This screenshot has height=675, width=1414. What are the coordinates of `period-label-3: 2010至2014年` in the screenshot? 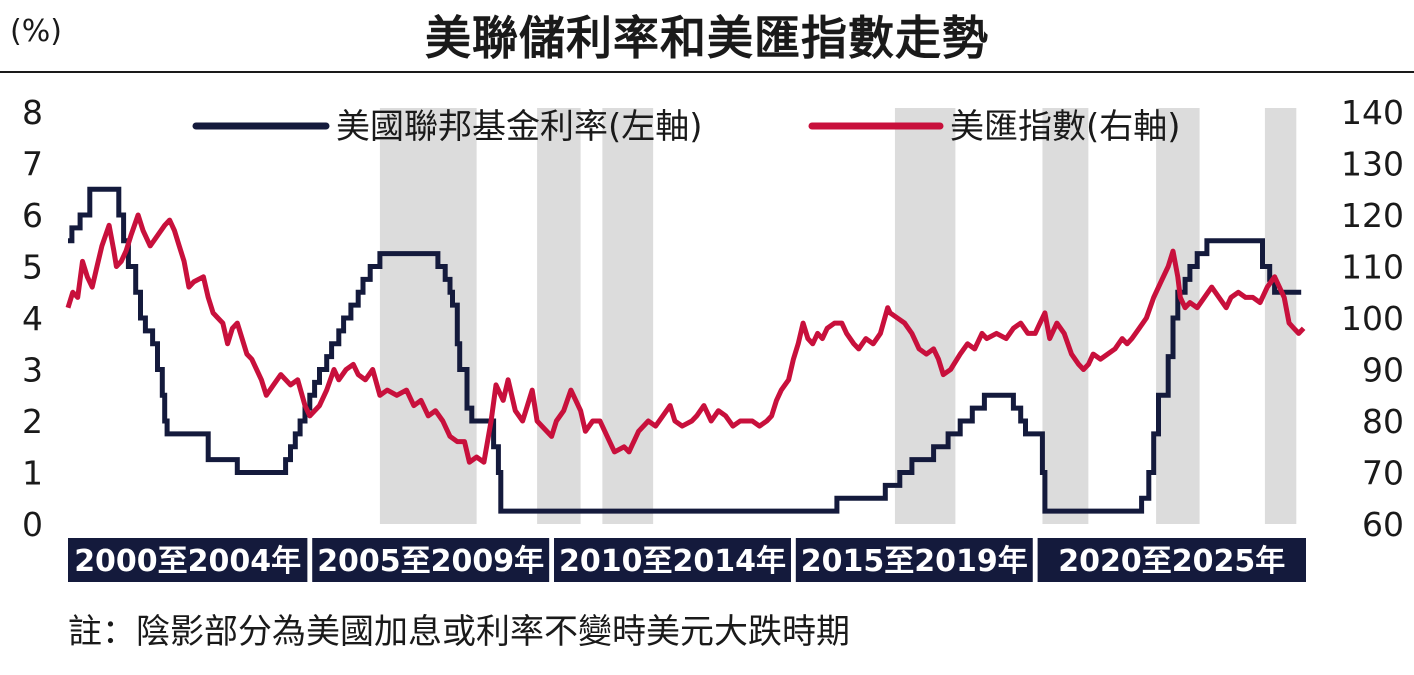 It's located at (672, 561).